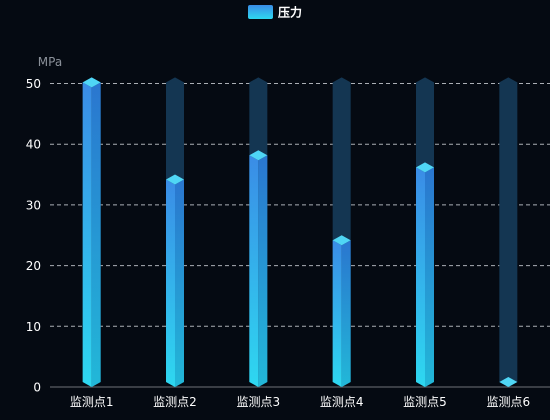 The image size is (550, 420). Describe the element at coordinates (33, 205) in the screenshot. I see `y-tick-label: 30` at that location.